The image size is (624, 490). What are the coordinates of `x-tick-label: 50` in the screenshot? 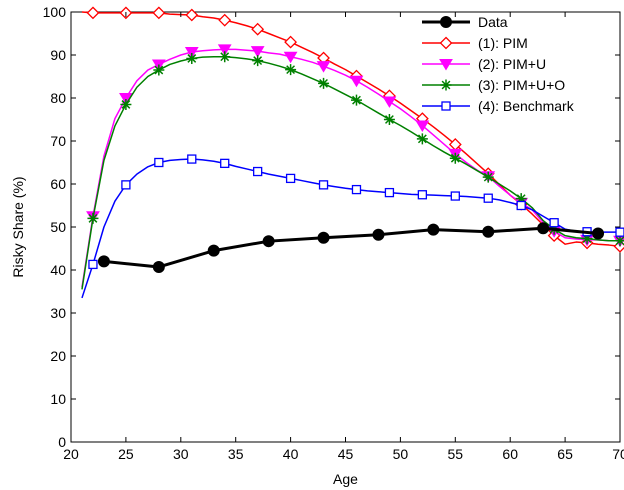 It's located at (401, 454).